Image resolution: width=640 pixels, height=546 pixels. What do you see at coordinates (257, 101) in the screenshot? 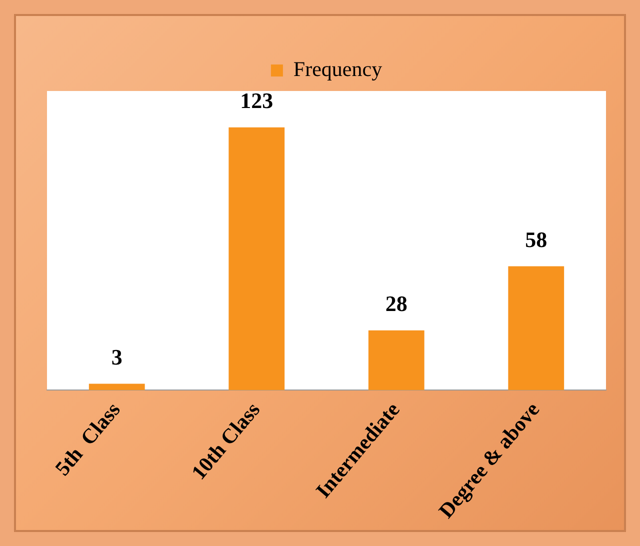
I see `data-label: 123` at bounding box center [257, 101].